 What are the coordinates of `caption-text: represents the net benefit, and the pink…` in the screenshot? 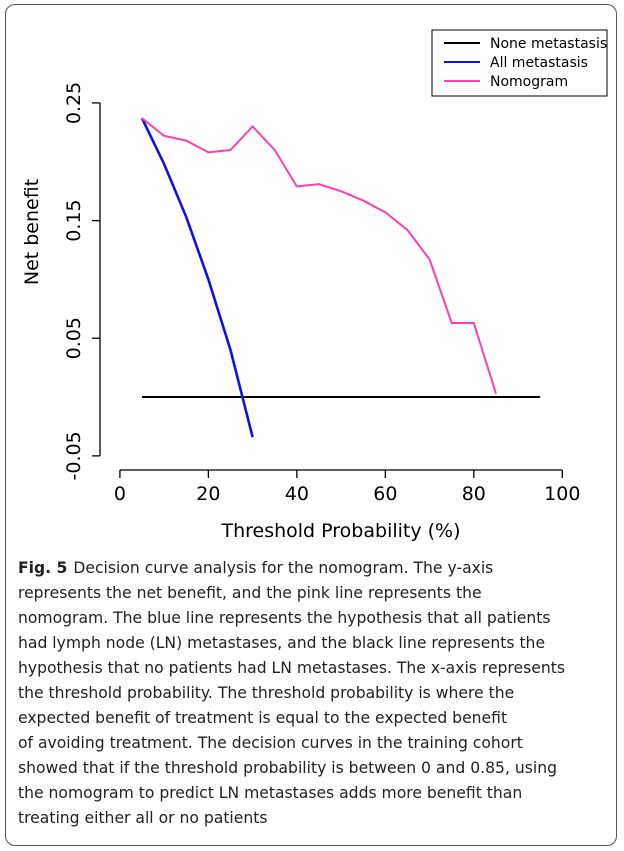 It's located at (250, 593).